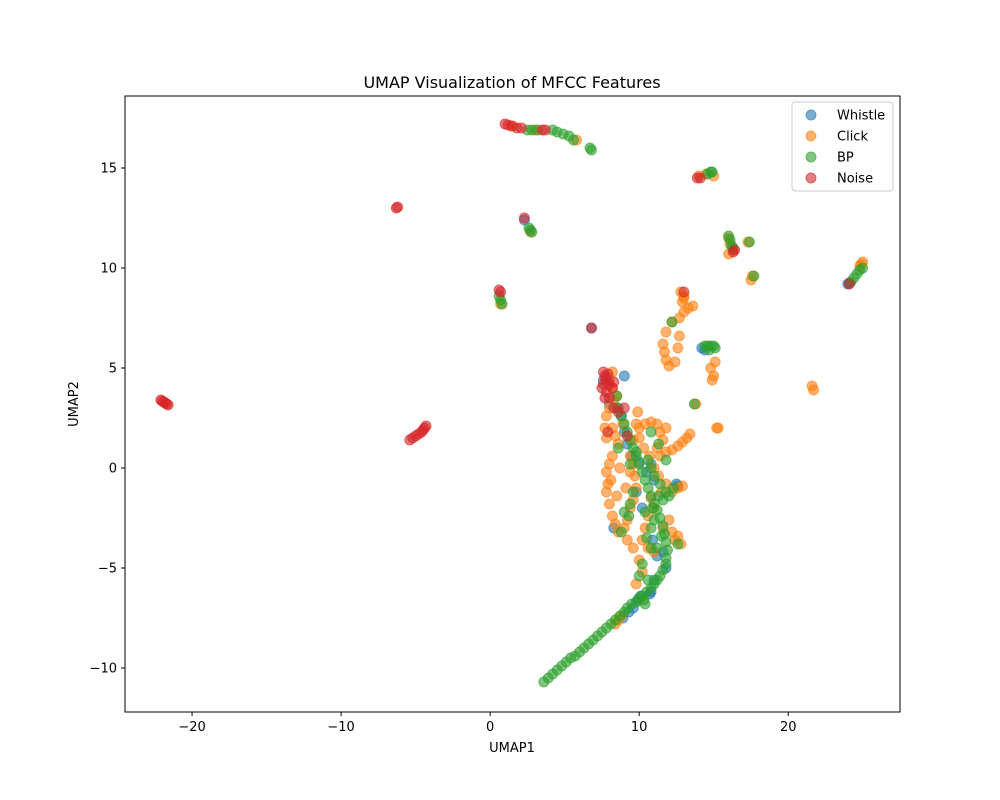  Describe the element at coordinates (108, 269) in the screenshot. I see `y-tick-label: 10` at that location.